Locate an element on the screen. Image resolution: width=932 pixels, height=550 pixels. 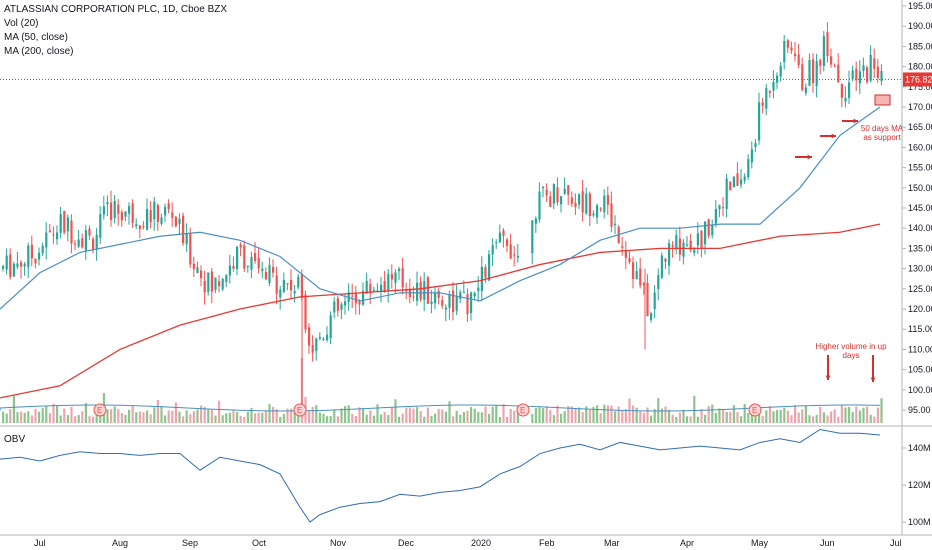
price-tick-label: 150.00 is located at coordinates (920, 188).